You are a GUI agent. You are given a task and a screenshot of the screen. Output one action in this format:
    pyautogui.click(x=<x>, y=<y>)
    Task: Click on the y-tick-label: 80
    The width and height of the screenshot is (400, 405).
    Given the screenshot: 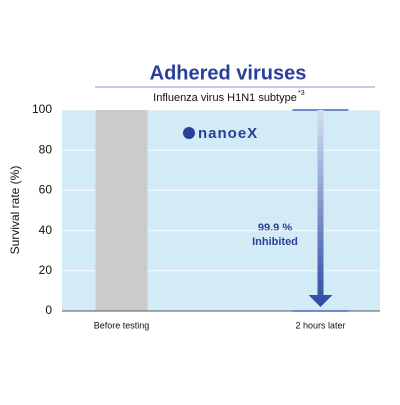 What is the action you would take?
    pyautogui.click(x=46, y=149)
    